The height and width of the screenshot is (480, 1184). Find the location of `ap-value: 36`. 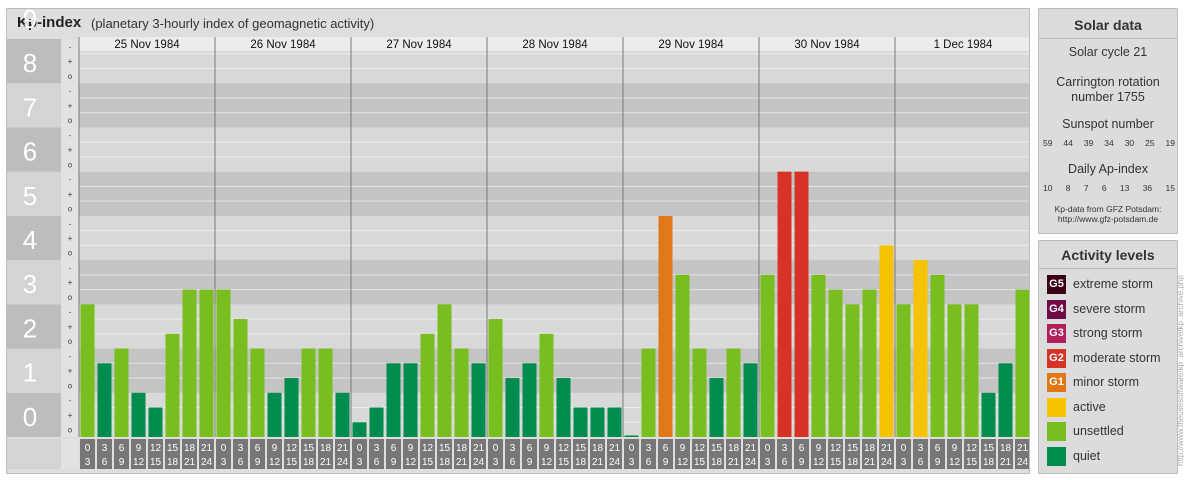

ap-value: 36 is located at coordinates (1147, 188).